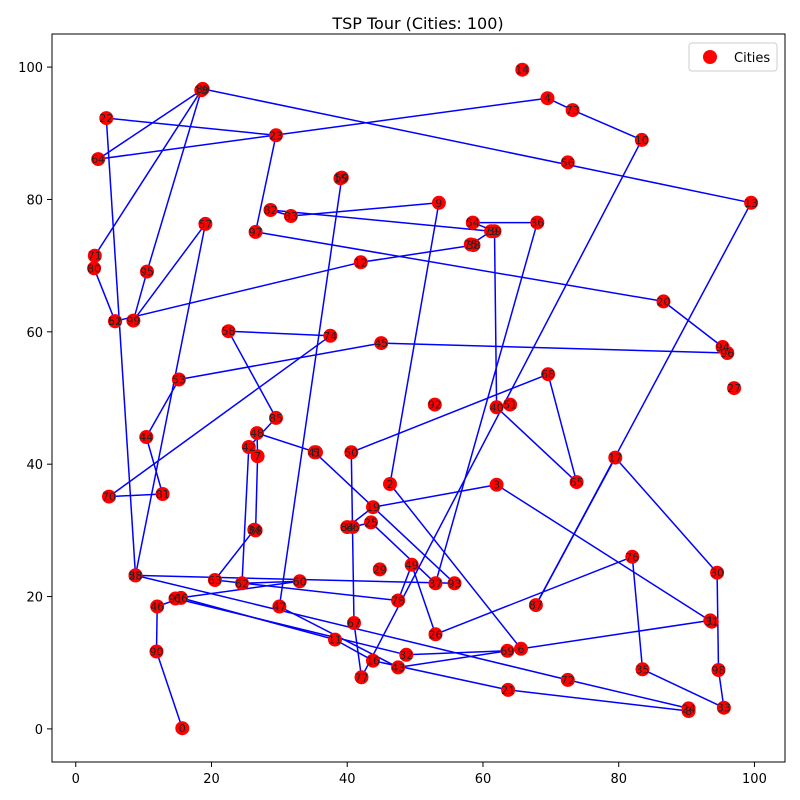 Image resolution: width=800 pixels, height=800 pixels. What do you see at coordinates (229, 331) in the screenshot?
I see `city-label-58: 58` at bounding box center [229, 331].